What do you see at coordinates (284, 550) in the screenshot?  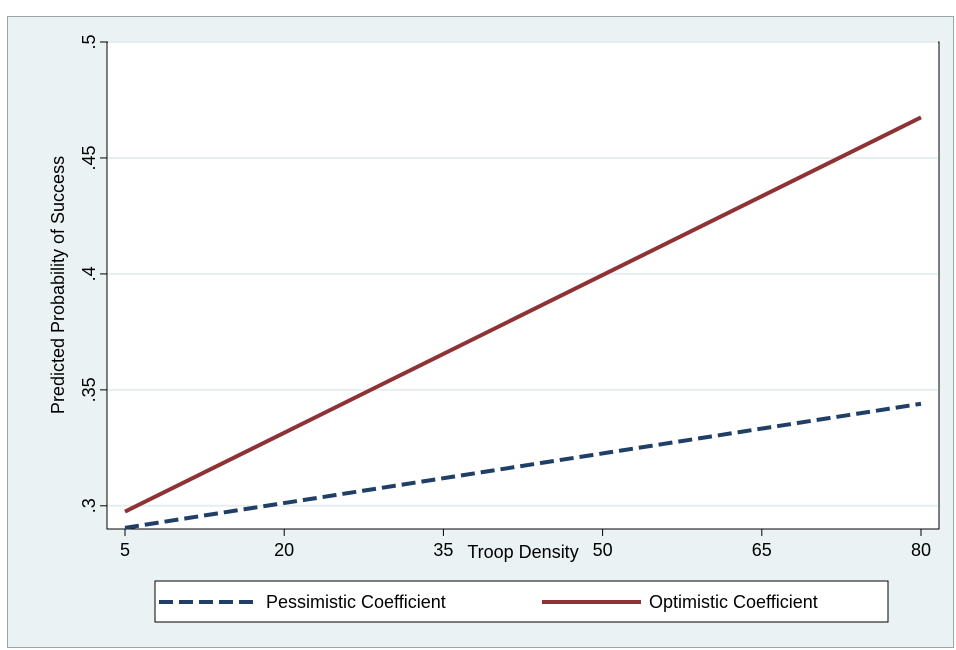 I see `x-tick-label: 20` at bounding box center [284, 550].